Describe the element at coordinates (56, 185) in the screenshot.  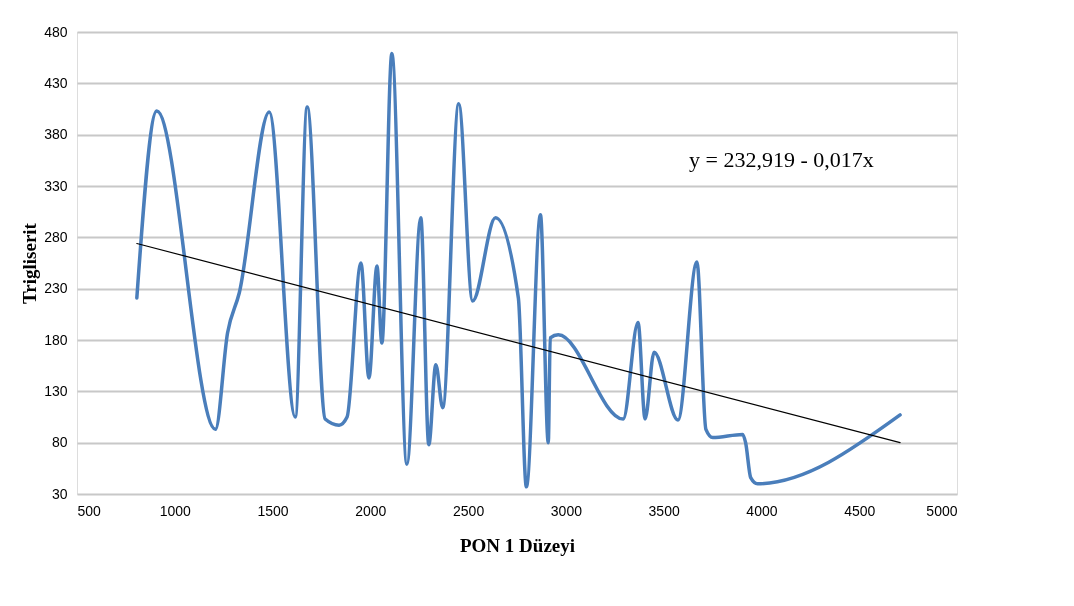
I see `y-tick-label: 330` at that location.